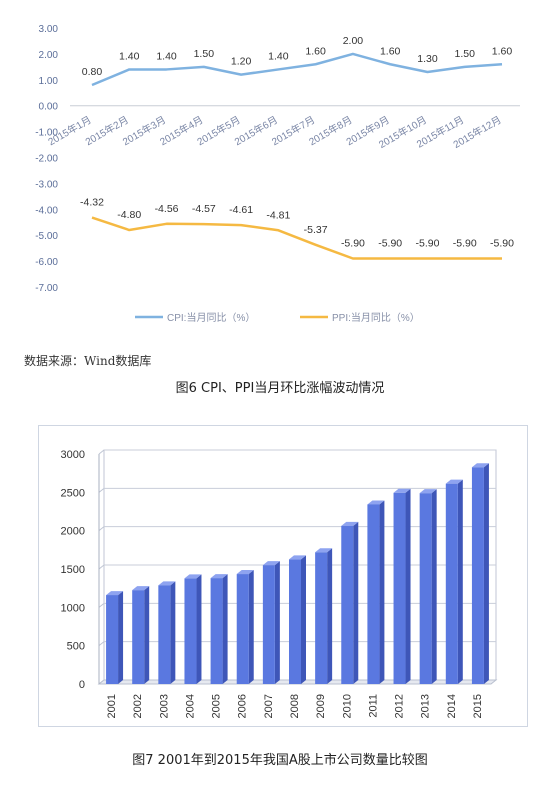 This screenshot has height=790, width=560. Describe the element at coordinates (73, 532) in the screenshot. I see `y-tick-label: 2000` at that location.